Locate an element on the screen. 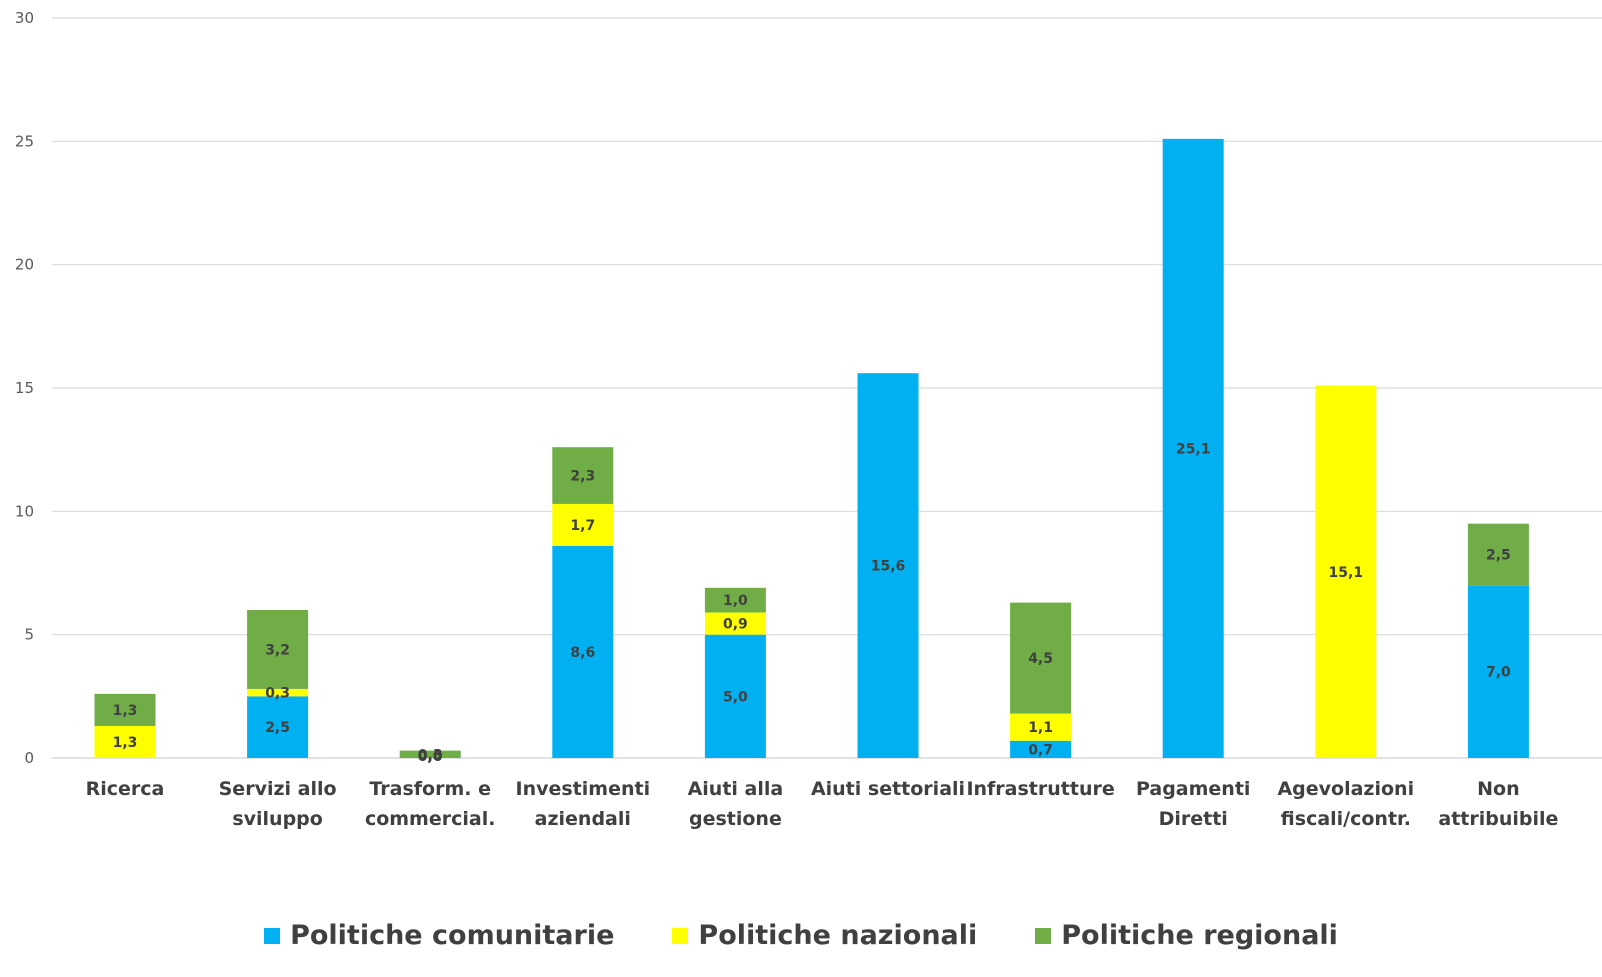  data-label: 1,0 is located at coordinates (735, 601).